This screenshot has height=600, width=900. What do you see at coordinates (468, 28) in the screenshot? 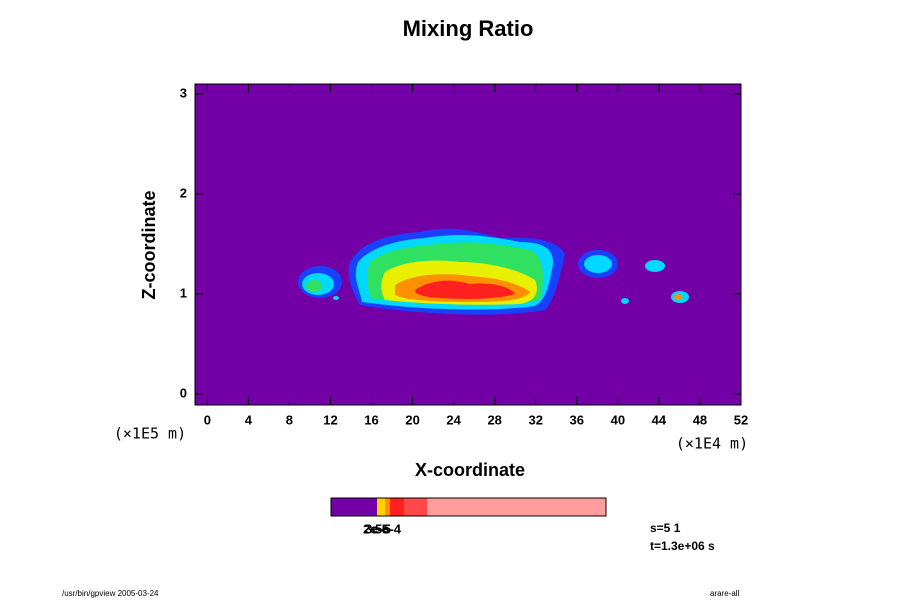
I see `chart-title: Mixing Ratio` at bounding box center [468, 28].